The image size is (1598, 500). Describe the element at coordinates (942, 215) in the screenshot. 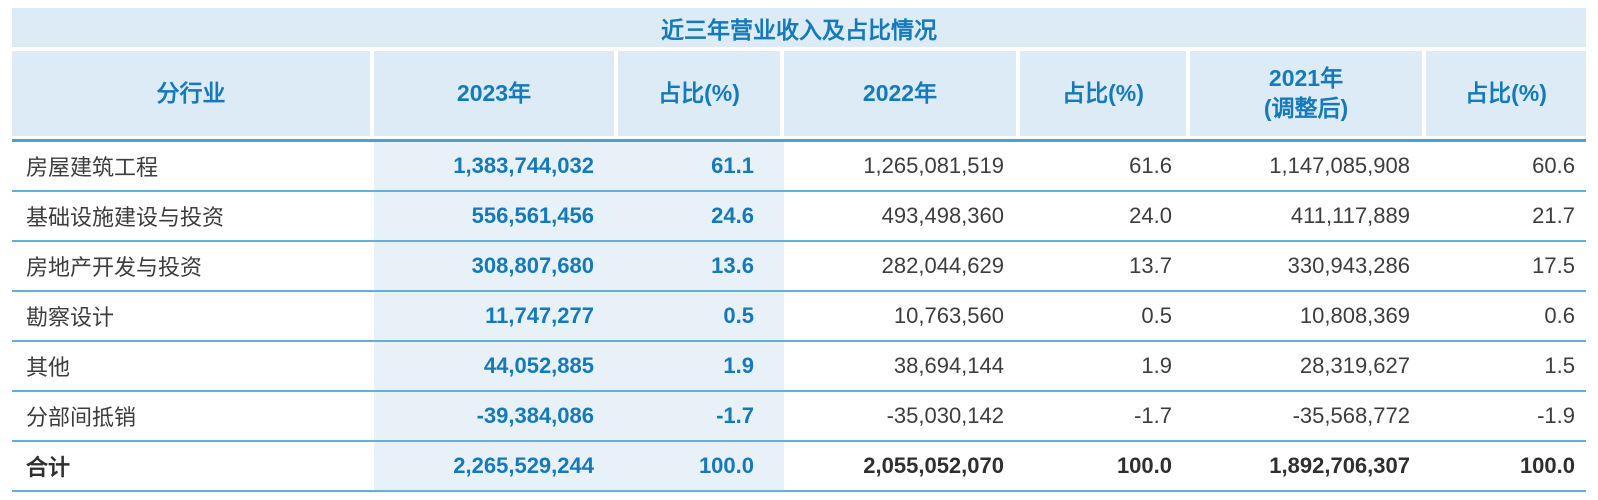

I see `value-cell: 493,498,360` at that location.